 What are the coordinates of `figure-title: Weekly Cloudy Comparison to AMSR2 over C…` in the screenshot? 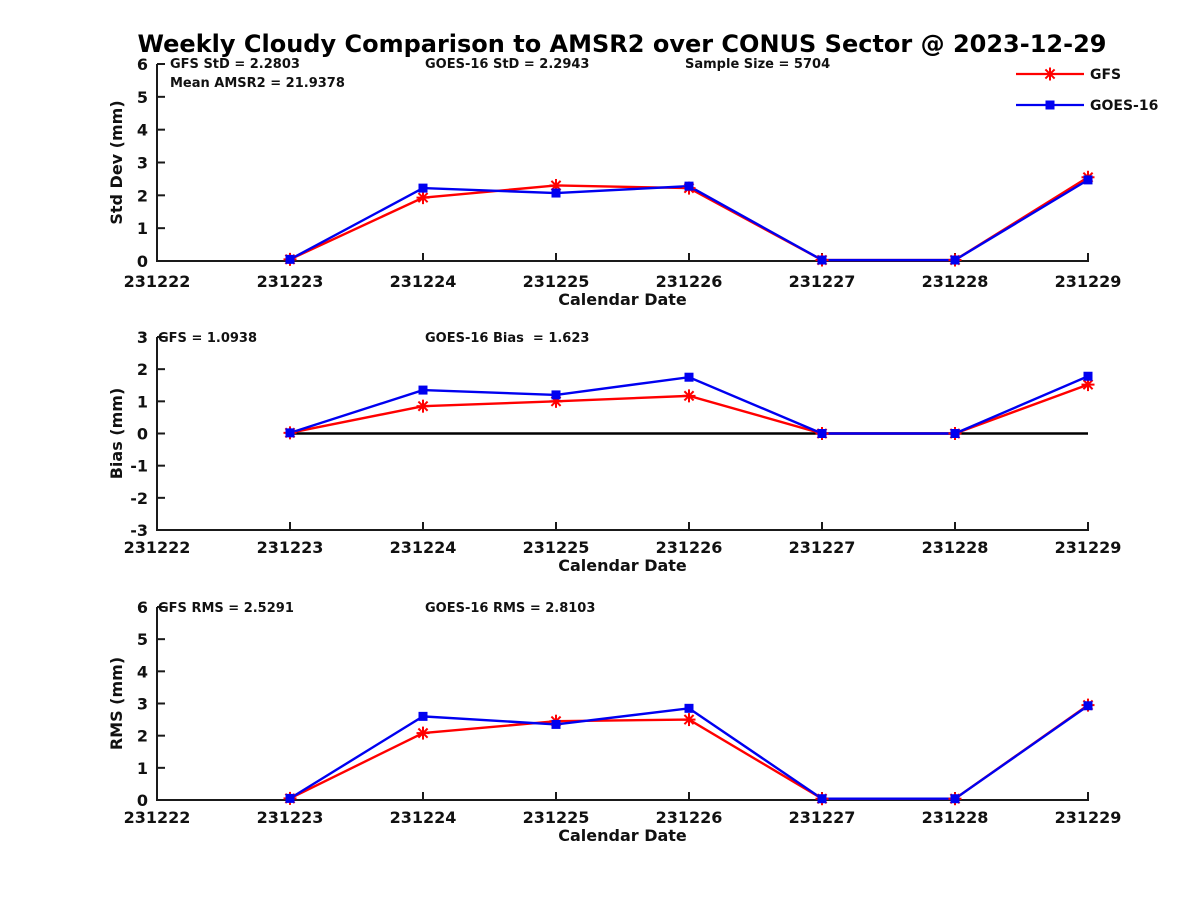 It's located at (622, 44).